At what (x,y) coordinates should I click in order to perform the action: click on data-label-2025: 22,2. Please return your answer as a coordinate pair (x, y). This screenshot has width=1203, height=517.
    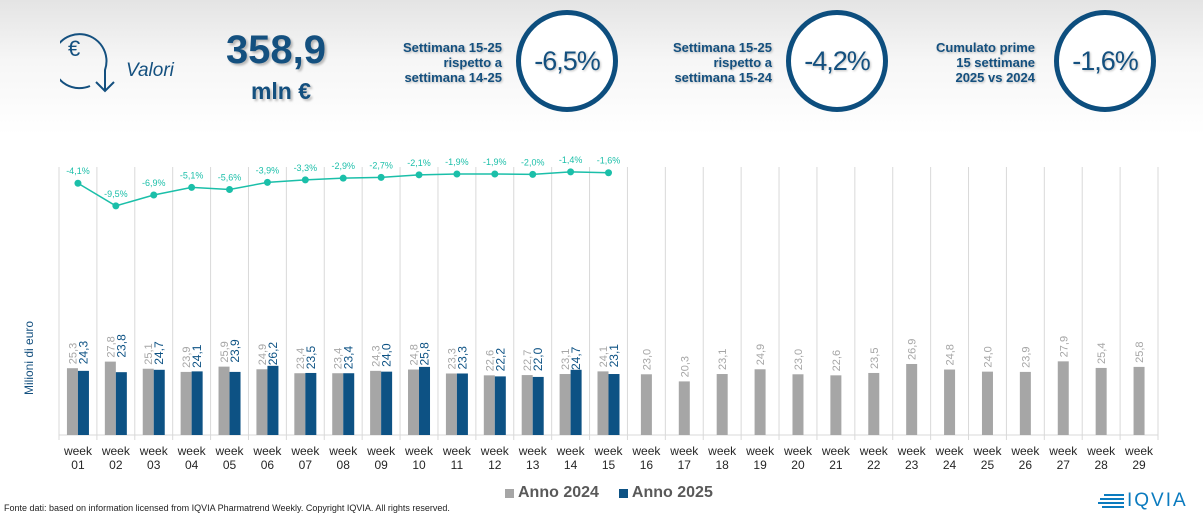
    Looking at the image, I should click on (500, 360).